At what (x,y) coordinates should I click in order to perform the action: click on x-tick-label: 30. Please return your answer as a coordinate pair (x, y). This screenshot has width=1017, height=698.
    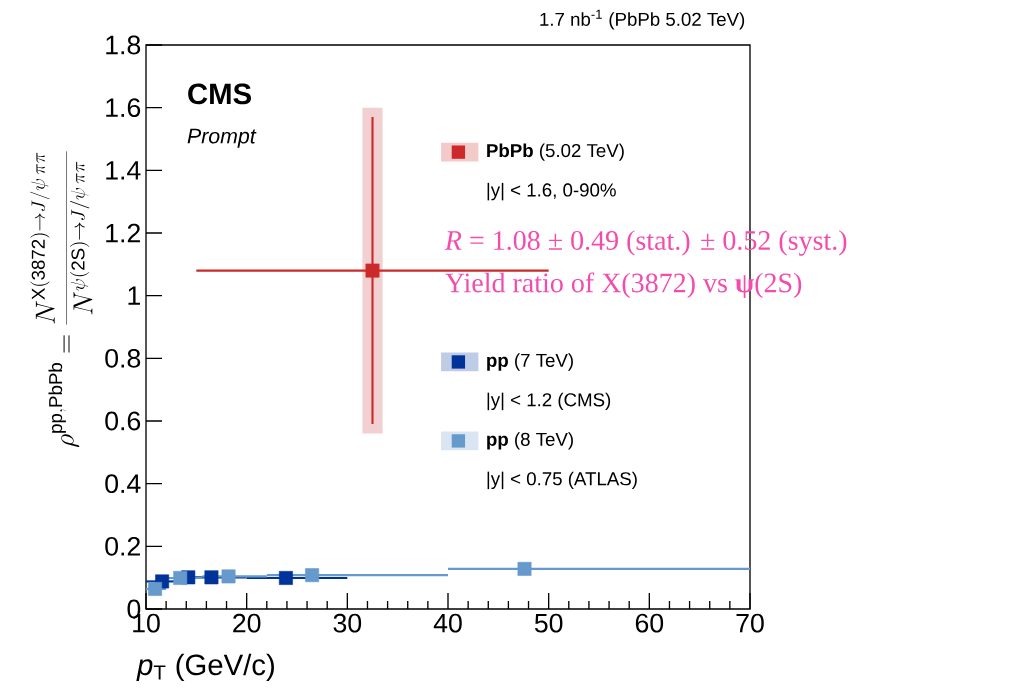
    Looking at the image, I should click on (347, 623).